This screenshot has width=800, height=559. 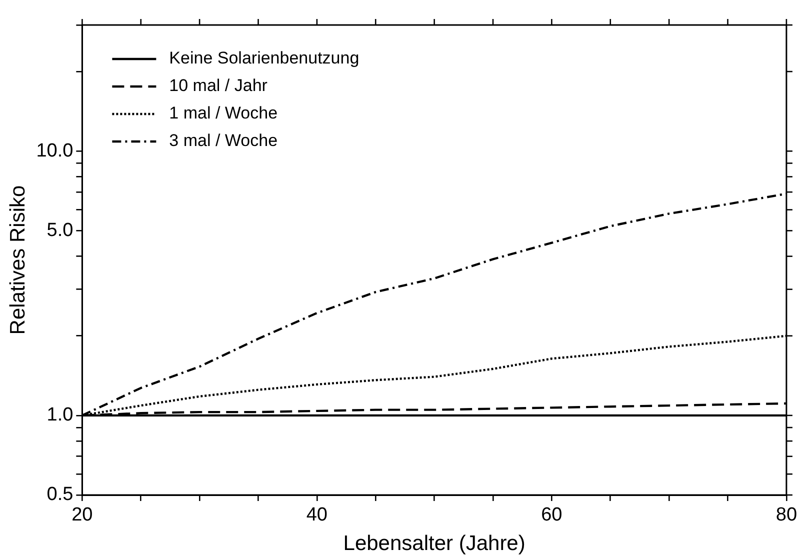 What do you see at coordinates (18, 260) in the screenshot?
I see `y-axis-title: Relatives Risiko` at bounding box center [18, 260].